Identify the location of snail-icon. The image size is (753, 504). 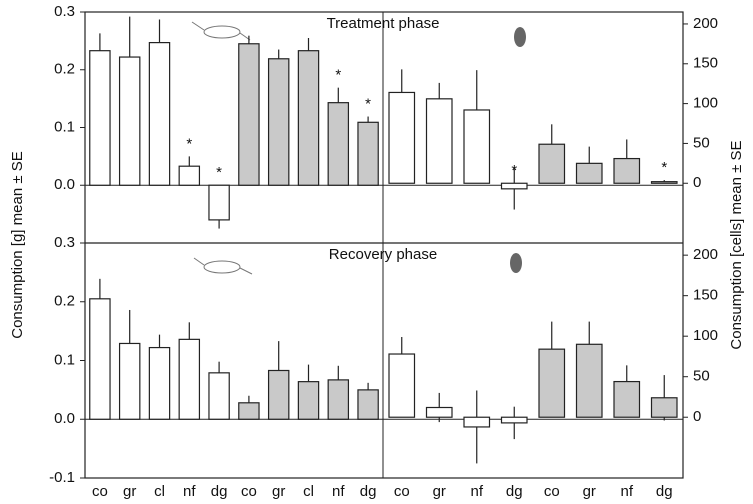
(518, 150).